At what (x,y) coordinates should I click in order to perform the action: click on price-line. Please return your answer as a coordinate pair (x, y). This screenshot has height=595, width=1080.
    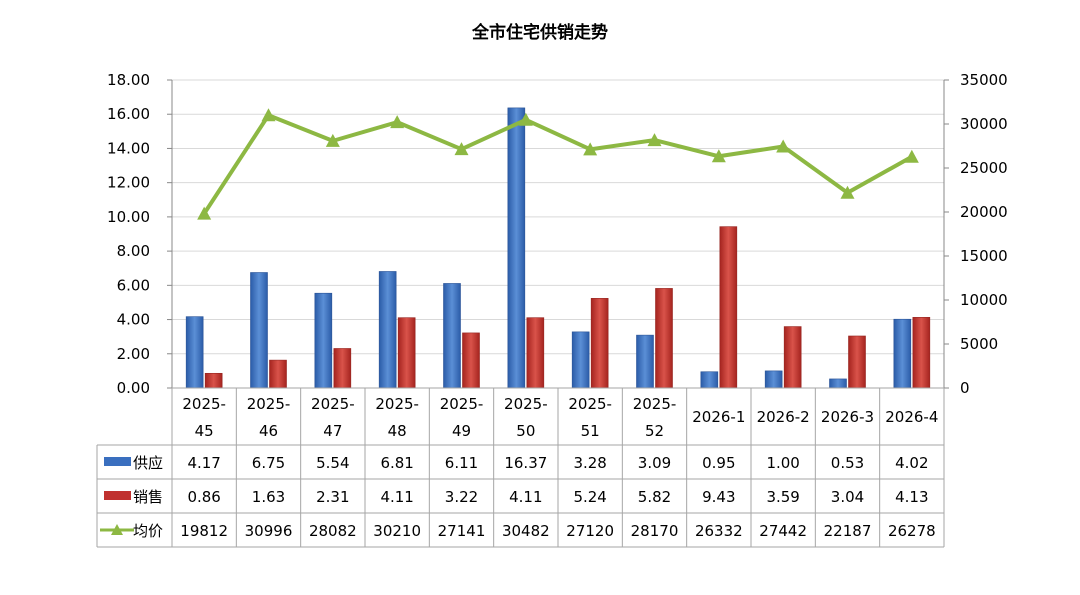
    Looking at the image, I should click on (558, 164).